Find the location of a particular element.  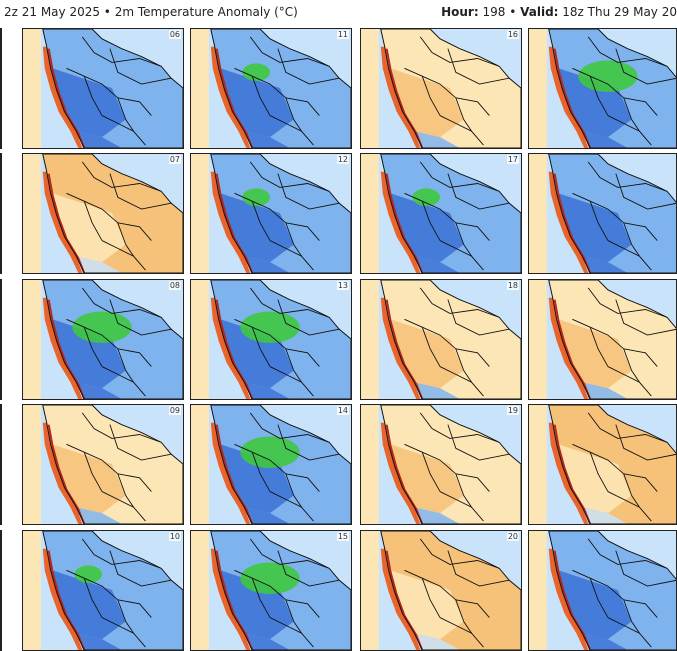

member-number-label: 17 is located at coordinates (512, 159).